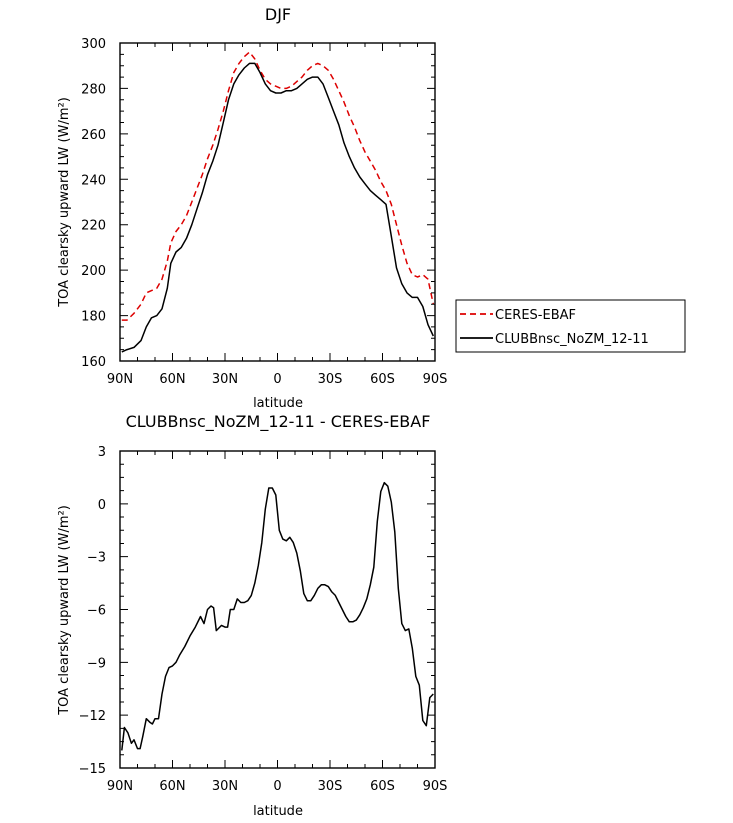  I want to click on top-legend: CERES-EBAF CLUBBnsc_NoZM_12-11, so click(570, 326).